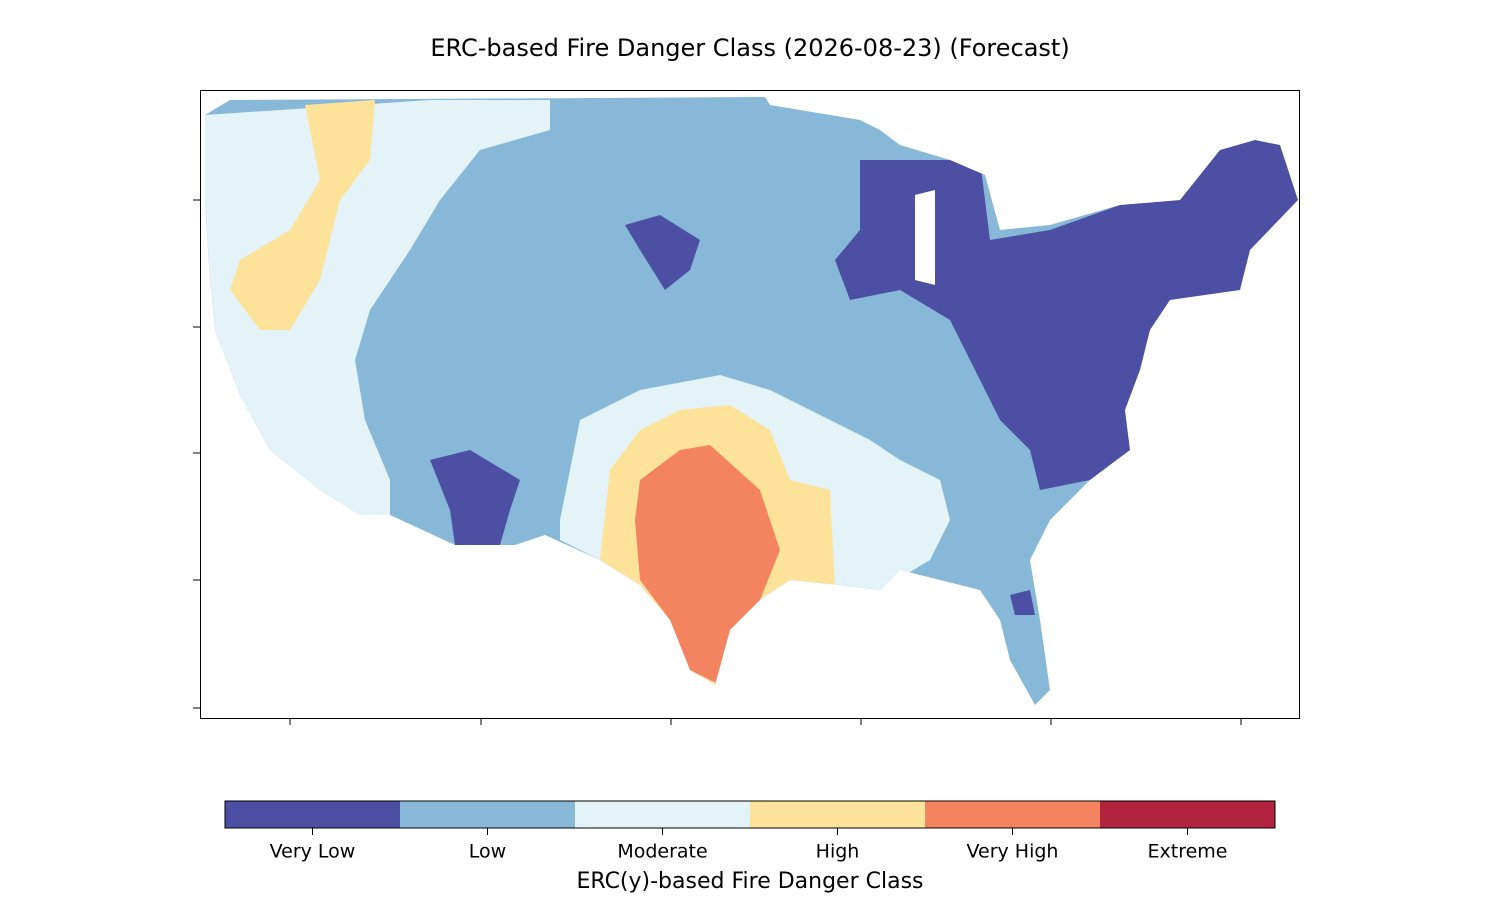 The image size is (1500, 900). I want to click on colorbar-class-label: High, so click(838, 852).